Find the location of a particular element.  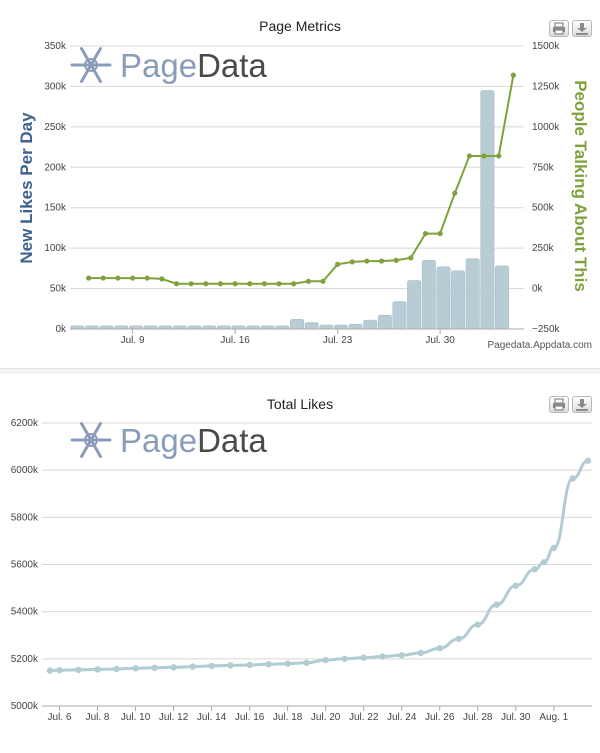

y-tick-label: 150k is located at coordinates (55, 208).